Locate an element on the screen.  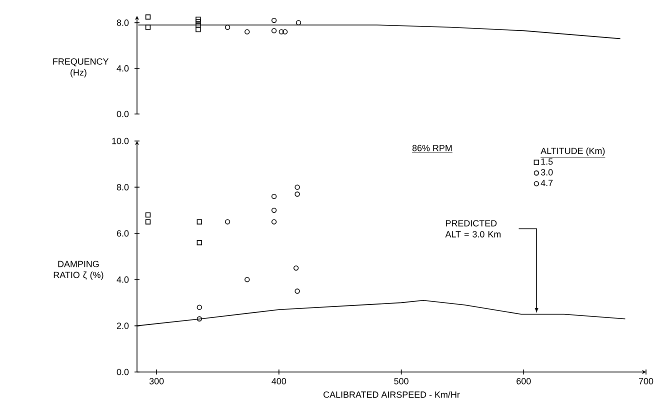
x-axis-title: CALIBRATED AIRSPEED - Km/Hr is located at coordinates (392, 394).